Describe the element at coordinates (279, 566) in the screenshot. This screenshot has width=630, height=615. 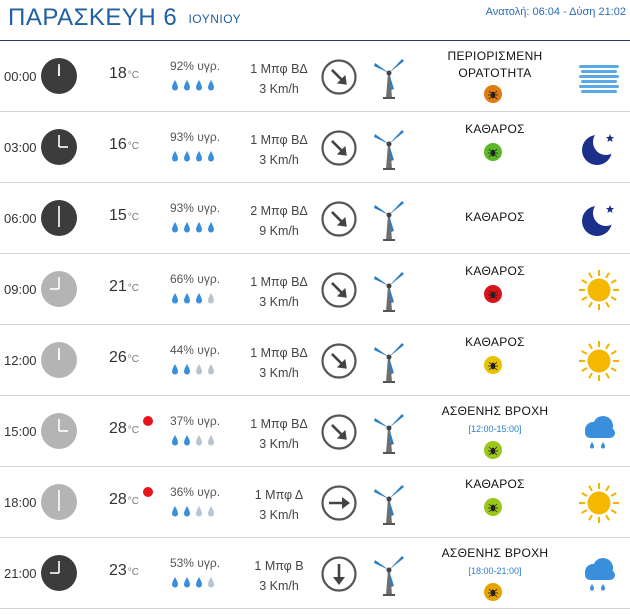
I see `wind-force: 1 Μπφ Β` at that location.